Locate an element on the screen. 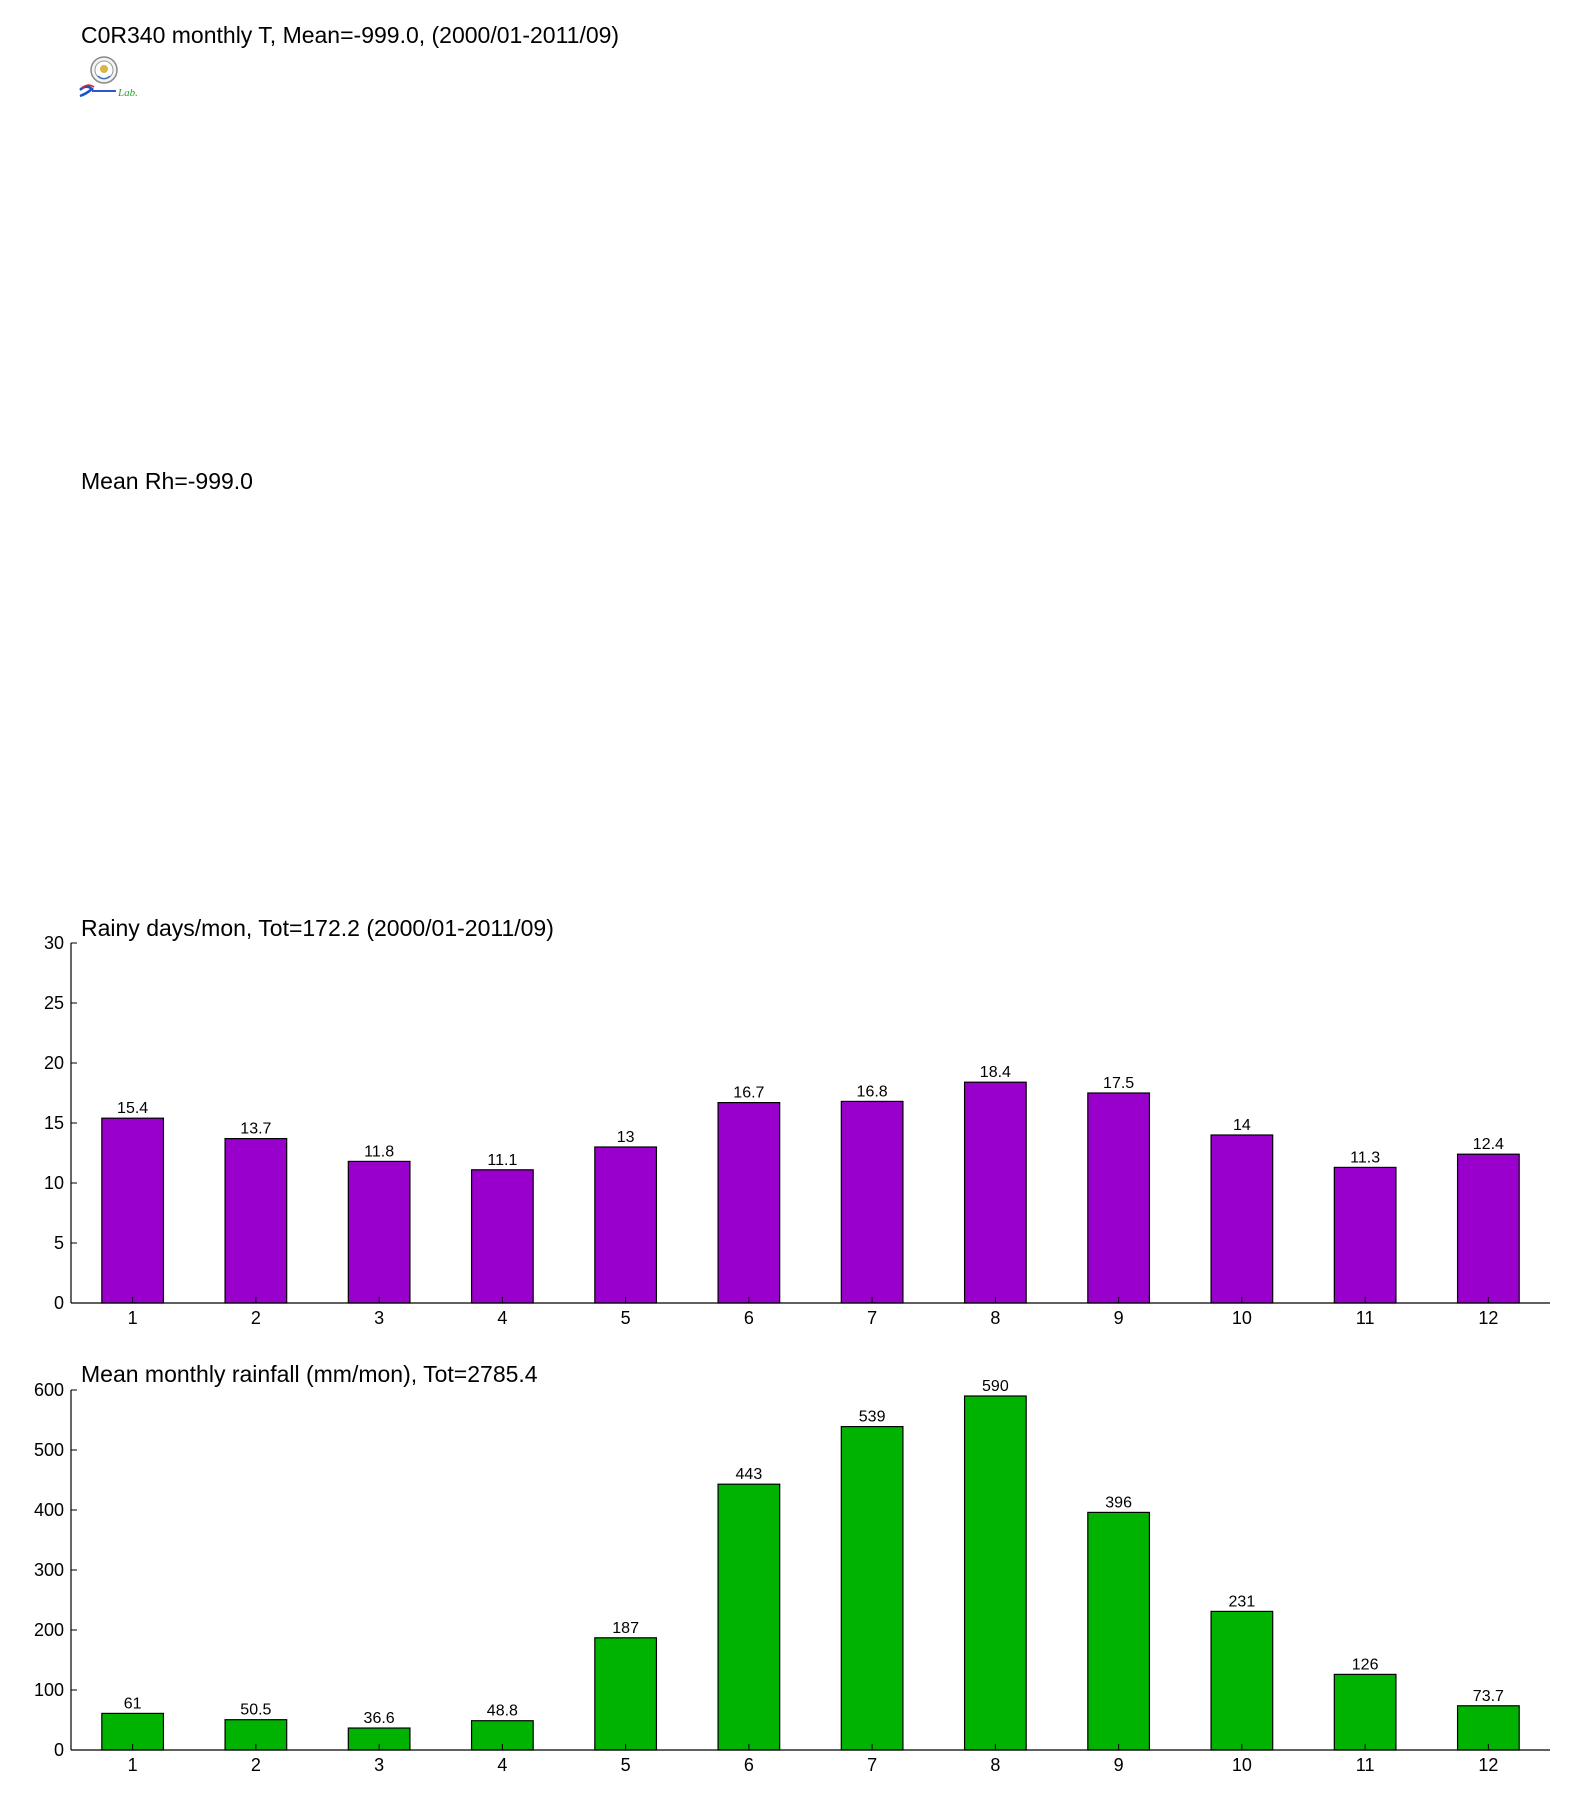  bar-value-label: 539 is located at coordinates (872, 1417).